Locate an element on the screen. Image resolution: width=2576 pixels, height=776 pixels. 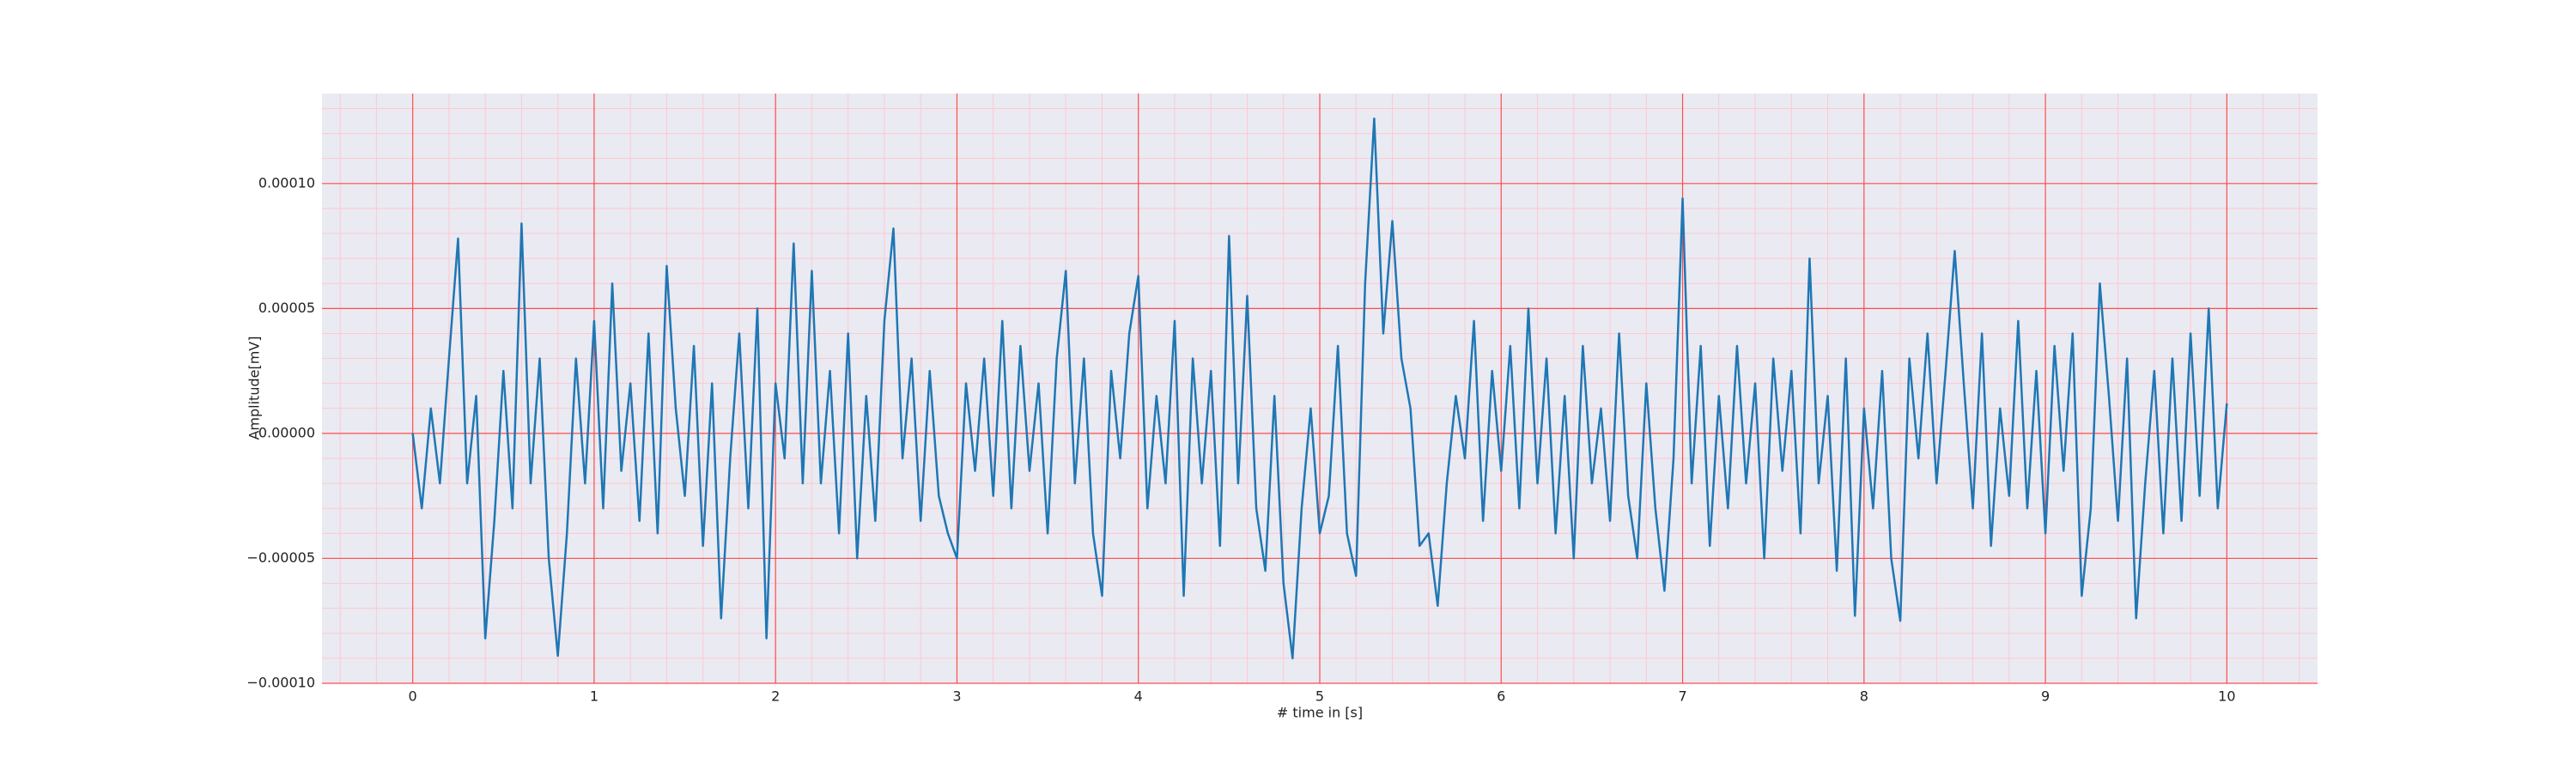
y-tick-label: −0.00010 is located at coordinates (280, 683).